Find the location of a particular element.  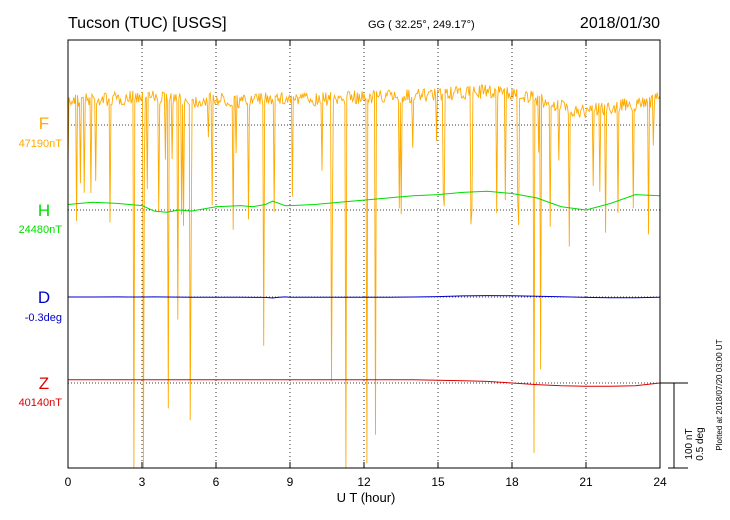

date-label: 2018/01/30 is located at coordinates (620, 23).